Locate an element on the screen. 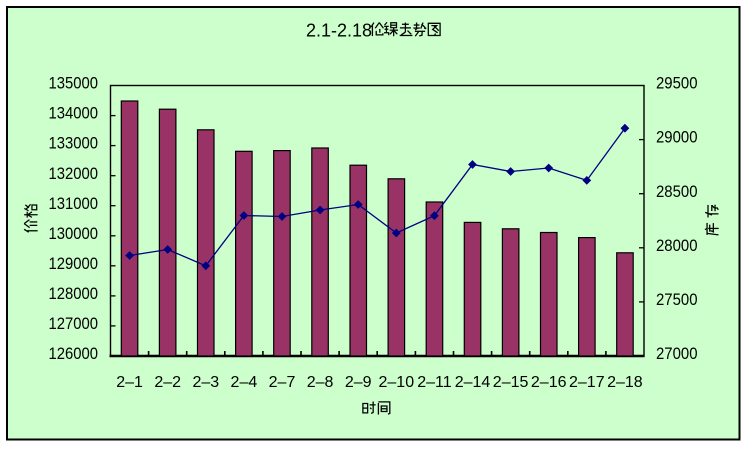 This screenshot has width=742, height=450. svg-text: 2–15 is located at coordinates (511, 382).